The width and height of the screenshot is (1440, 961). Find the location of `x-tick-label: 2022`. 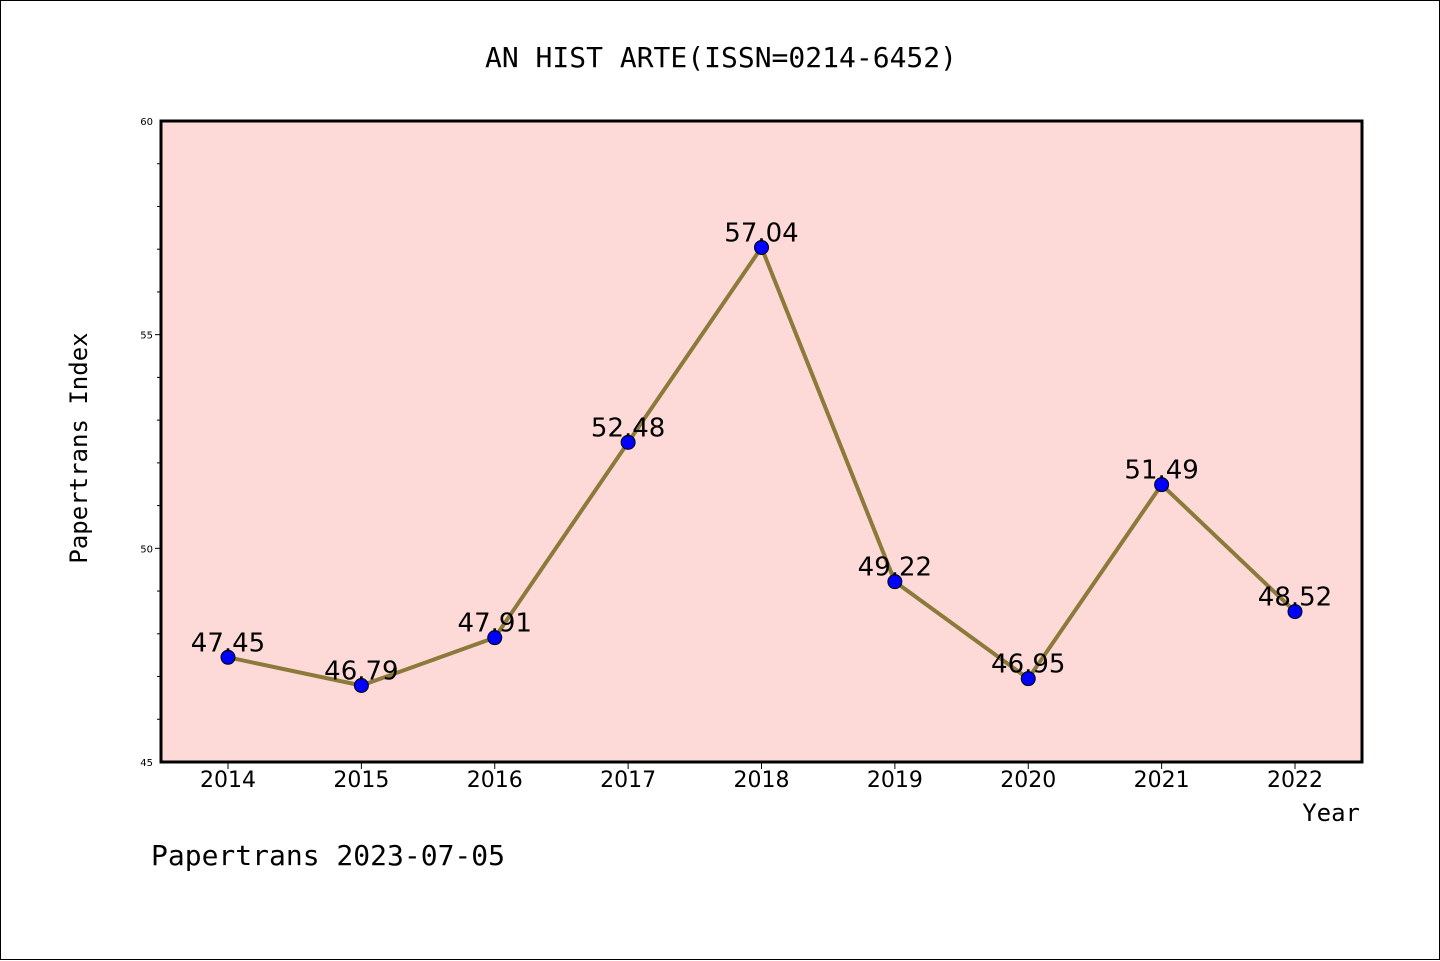

x-tick-label: 2022 is located at coordinates (1295, 780).